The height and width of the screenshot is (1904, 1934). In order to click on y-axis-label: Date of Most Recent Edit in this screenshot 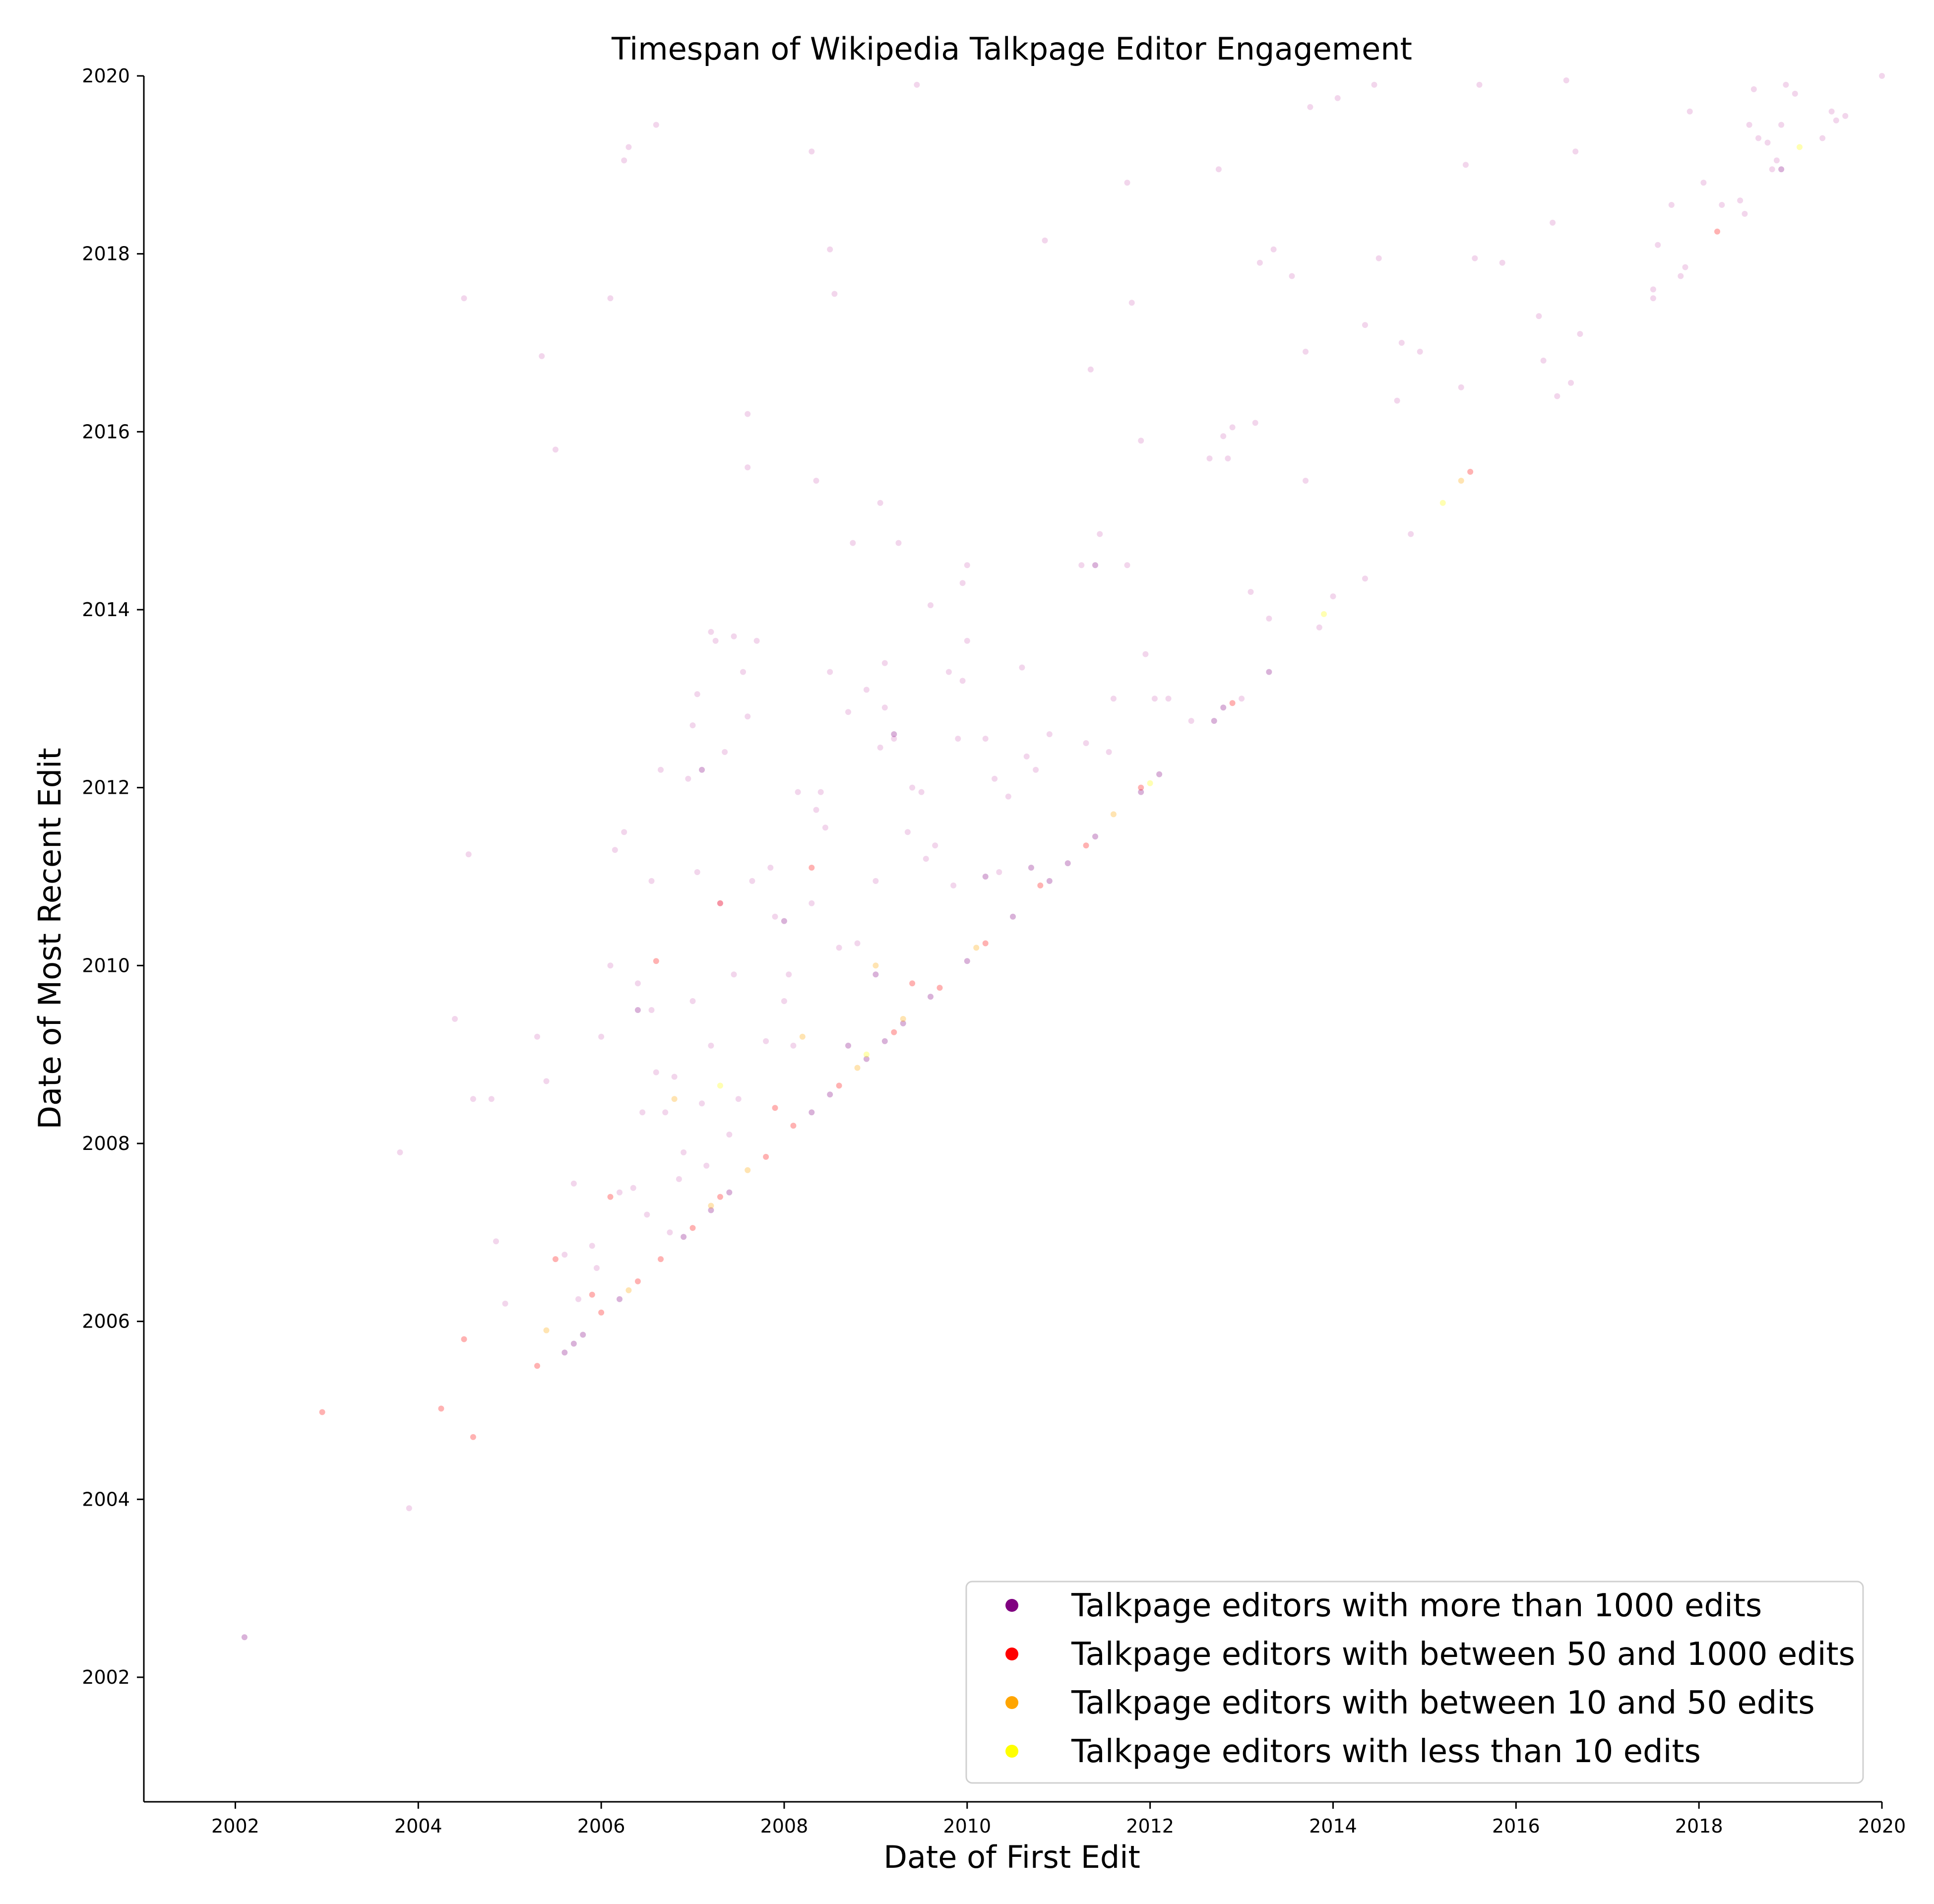, I will do `click(50, 938)`.